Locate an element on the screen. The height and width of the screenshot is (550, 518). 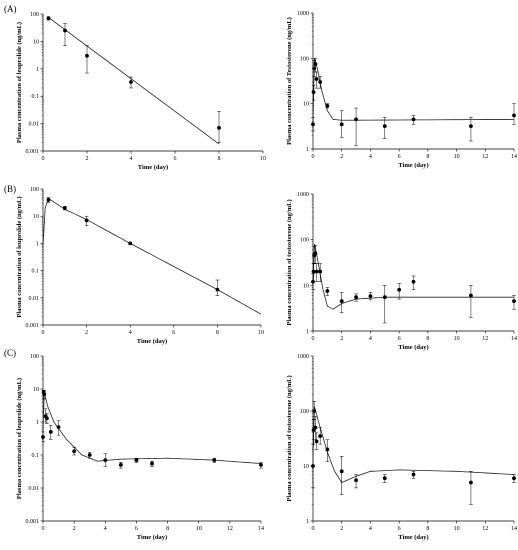
chart-B-testosterone-xtick-label: 6 is located at coordinates (399, 339).